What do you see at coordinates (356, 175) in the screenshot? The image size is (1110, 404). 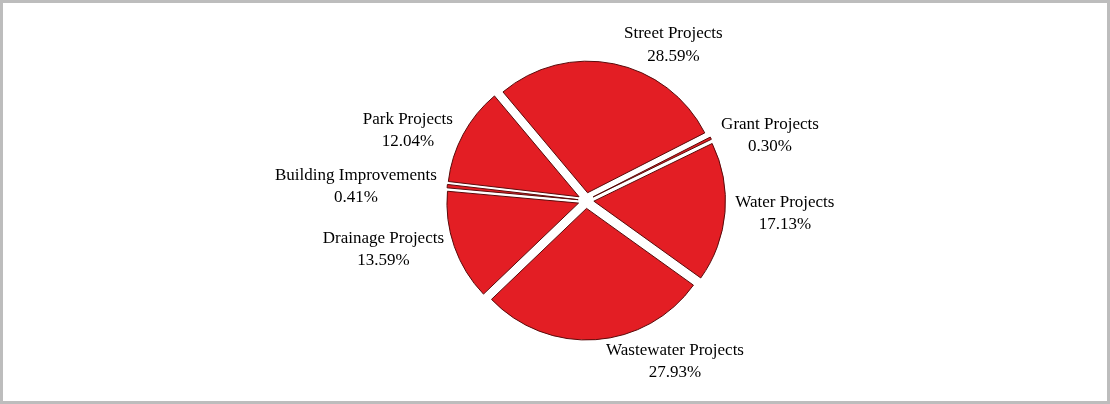 I see `slice-label: Building Improvements` at bounding box center [356, 175].